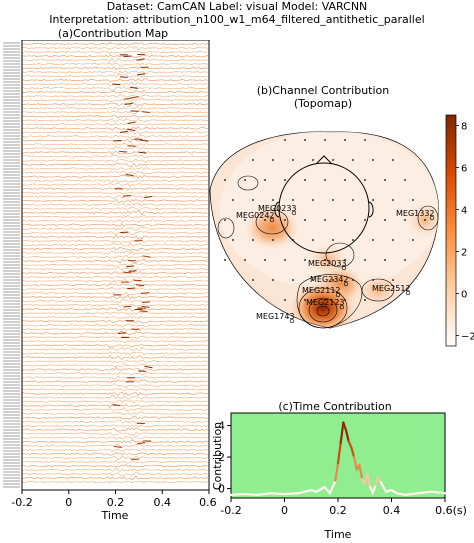 This screenshot has height=543, width=474. What do you see at coordinates (465, 232) in the screenshot?
I see `colorbar-ticks: 8 6 4 2 0 −2` at bounding box center [465, 232].